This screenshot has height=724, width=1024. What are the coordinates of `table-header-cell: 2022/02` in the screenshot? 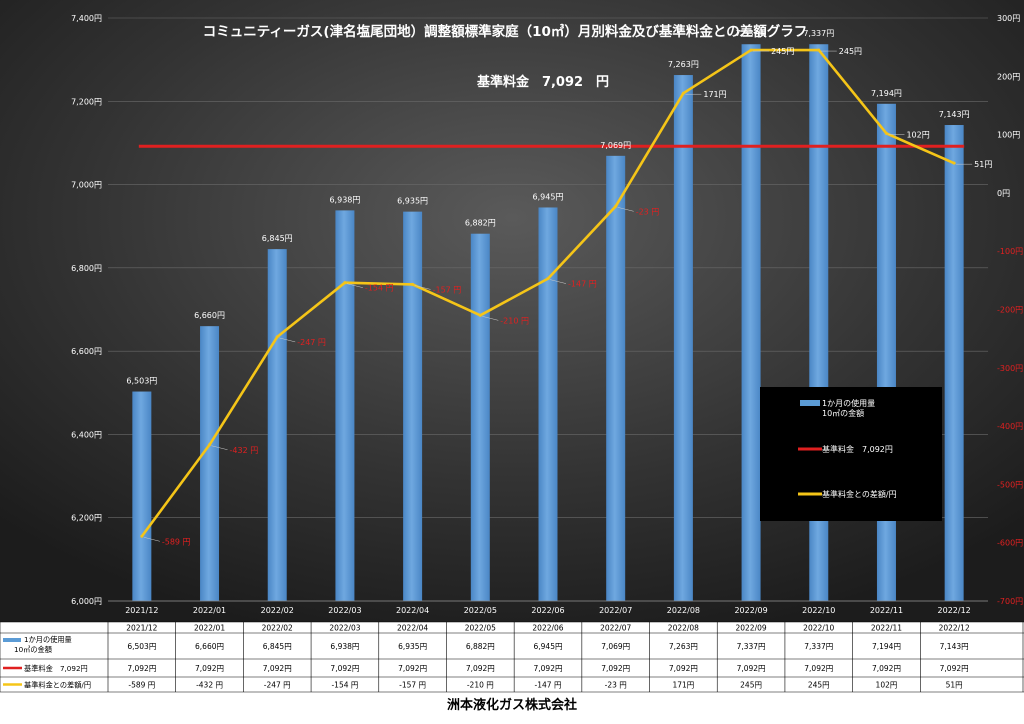 It's located at (277, 628).